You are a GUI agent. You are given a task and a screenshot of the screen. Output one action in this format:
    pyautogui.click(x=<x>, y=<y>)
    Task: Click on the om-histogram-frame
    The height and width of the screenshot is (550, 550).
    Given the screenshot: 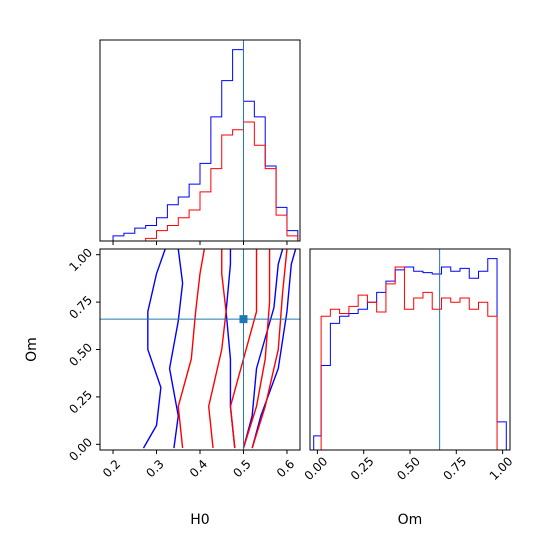 What is the action you would take?
    pyautogui.click(x=410, y=349)
    